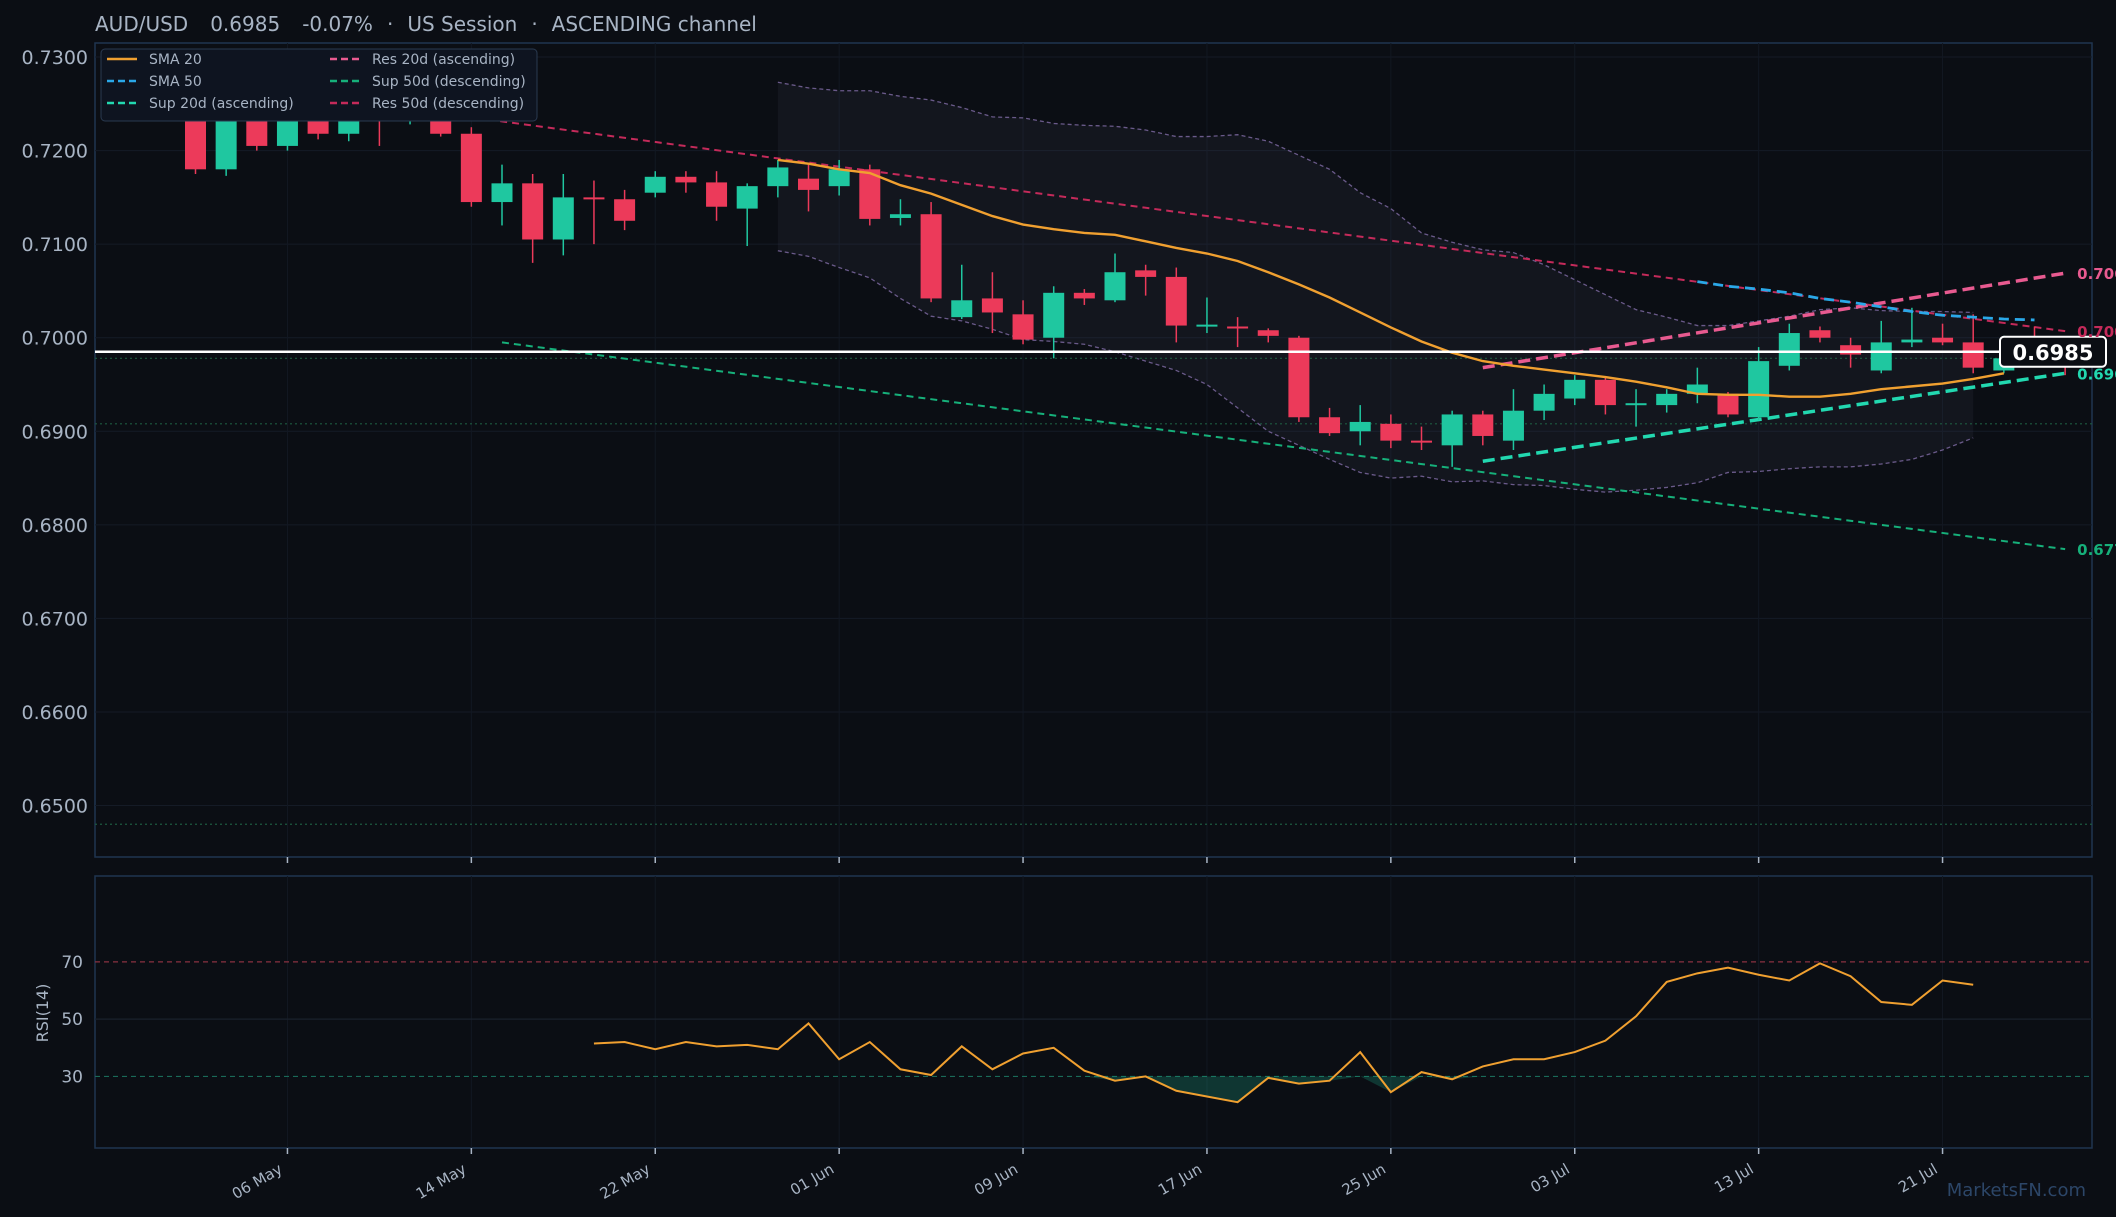  What do you see at coordinates (55, 807) in the screenshot?
I see `price-tick-label: 0.6500` at bounding box center [55, 807].